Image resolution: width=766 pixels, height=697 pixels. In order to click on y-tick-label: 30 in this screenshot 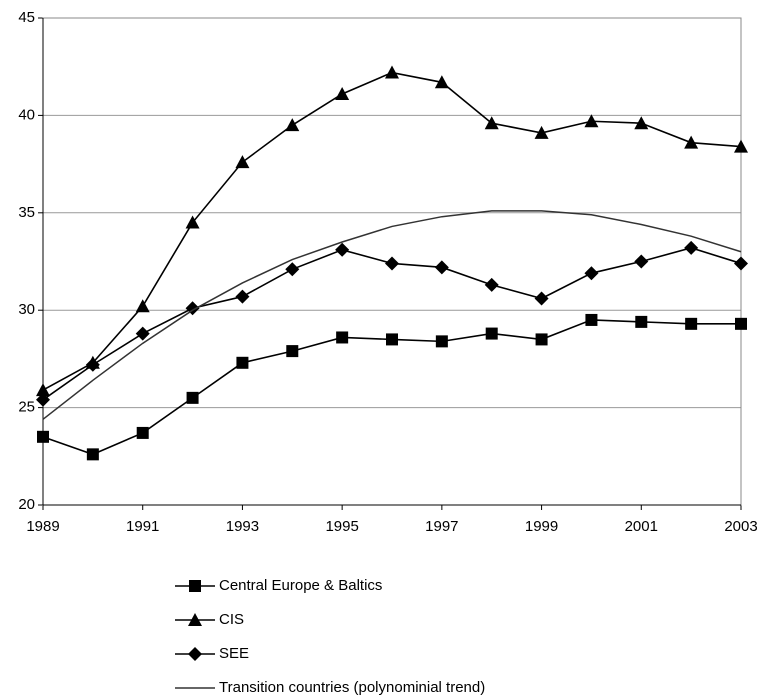, I will do `click(26, 309)`.